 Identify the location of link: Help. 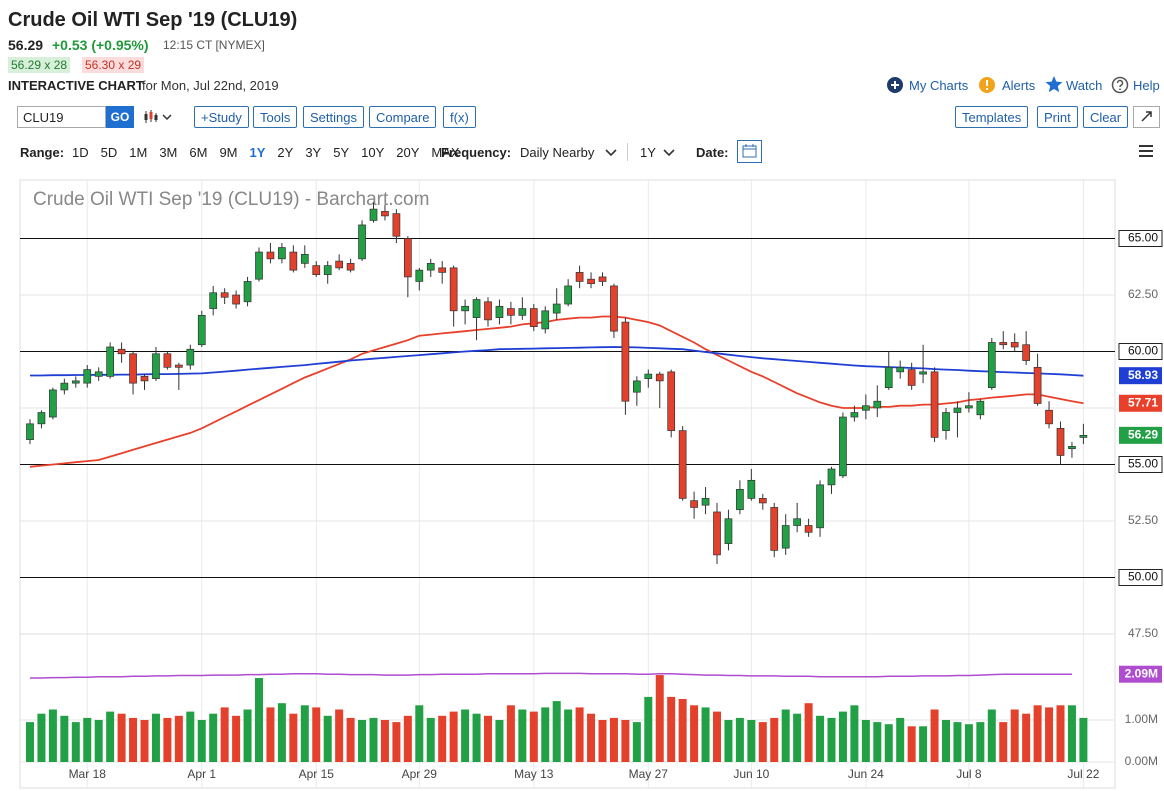
(1146, 85).